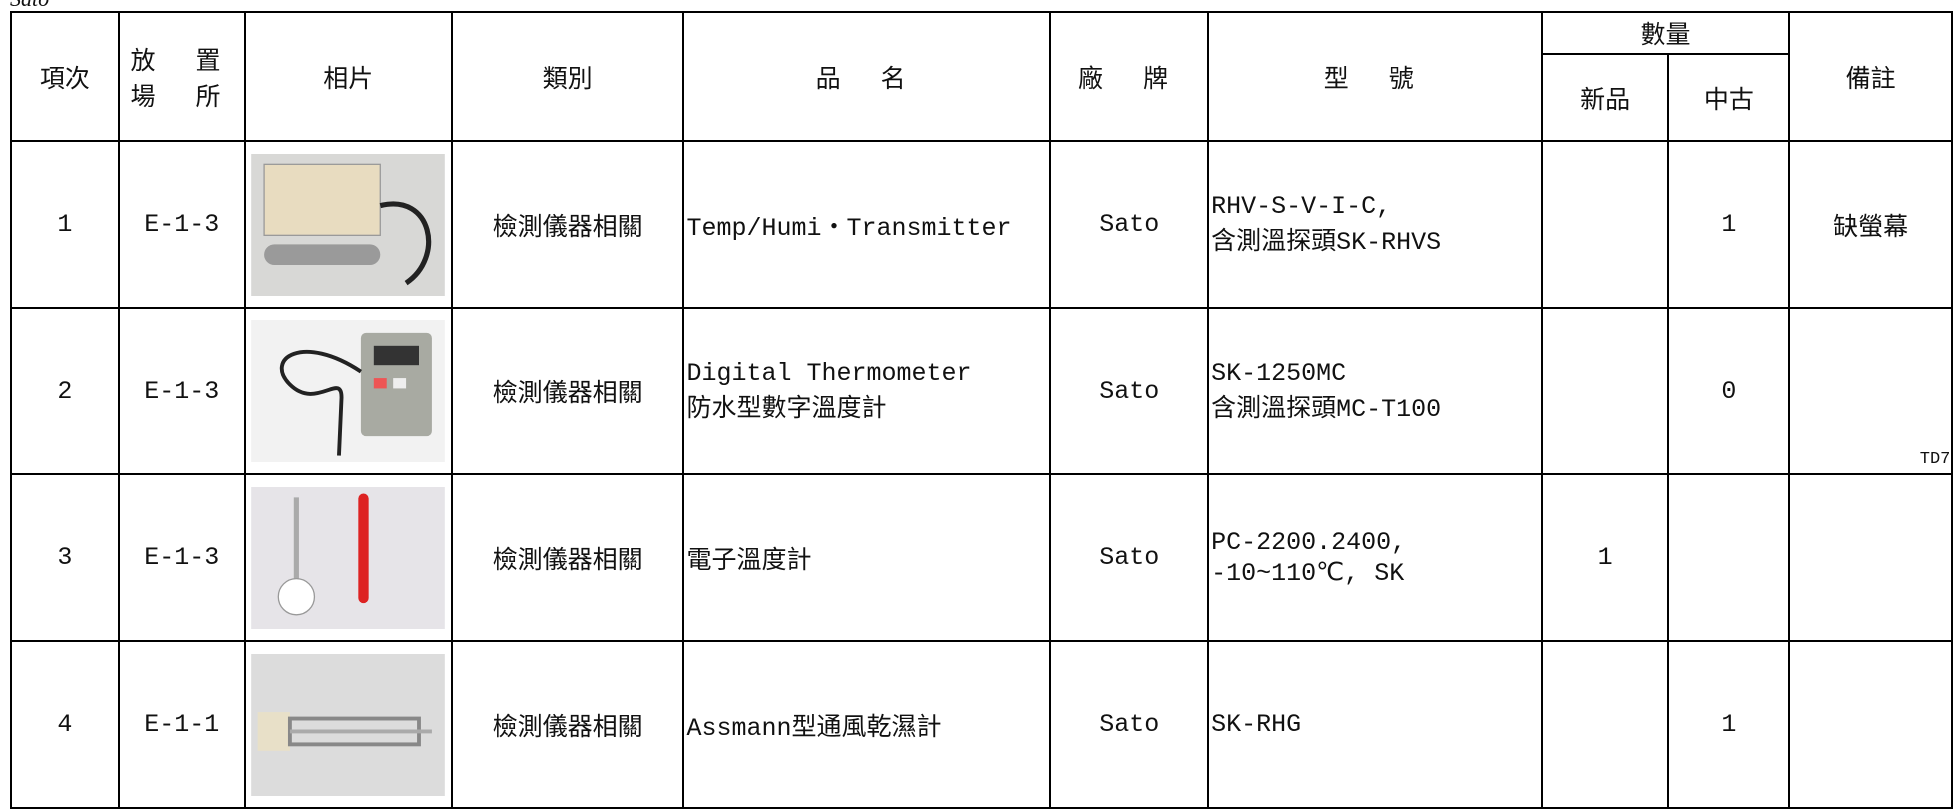 The height and width of the screenshot is (809, 1953). Describe the element at coordinates (749, 561) in the screenshot. I see `text-line: 電子溫度計` at that location.